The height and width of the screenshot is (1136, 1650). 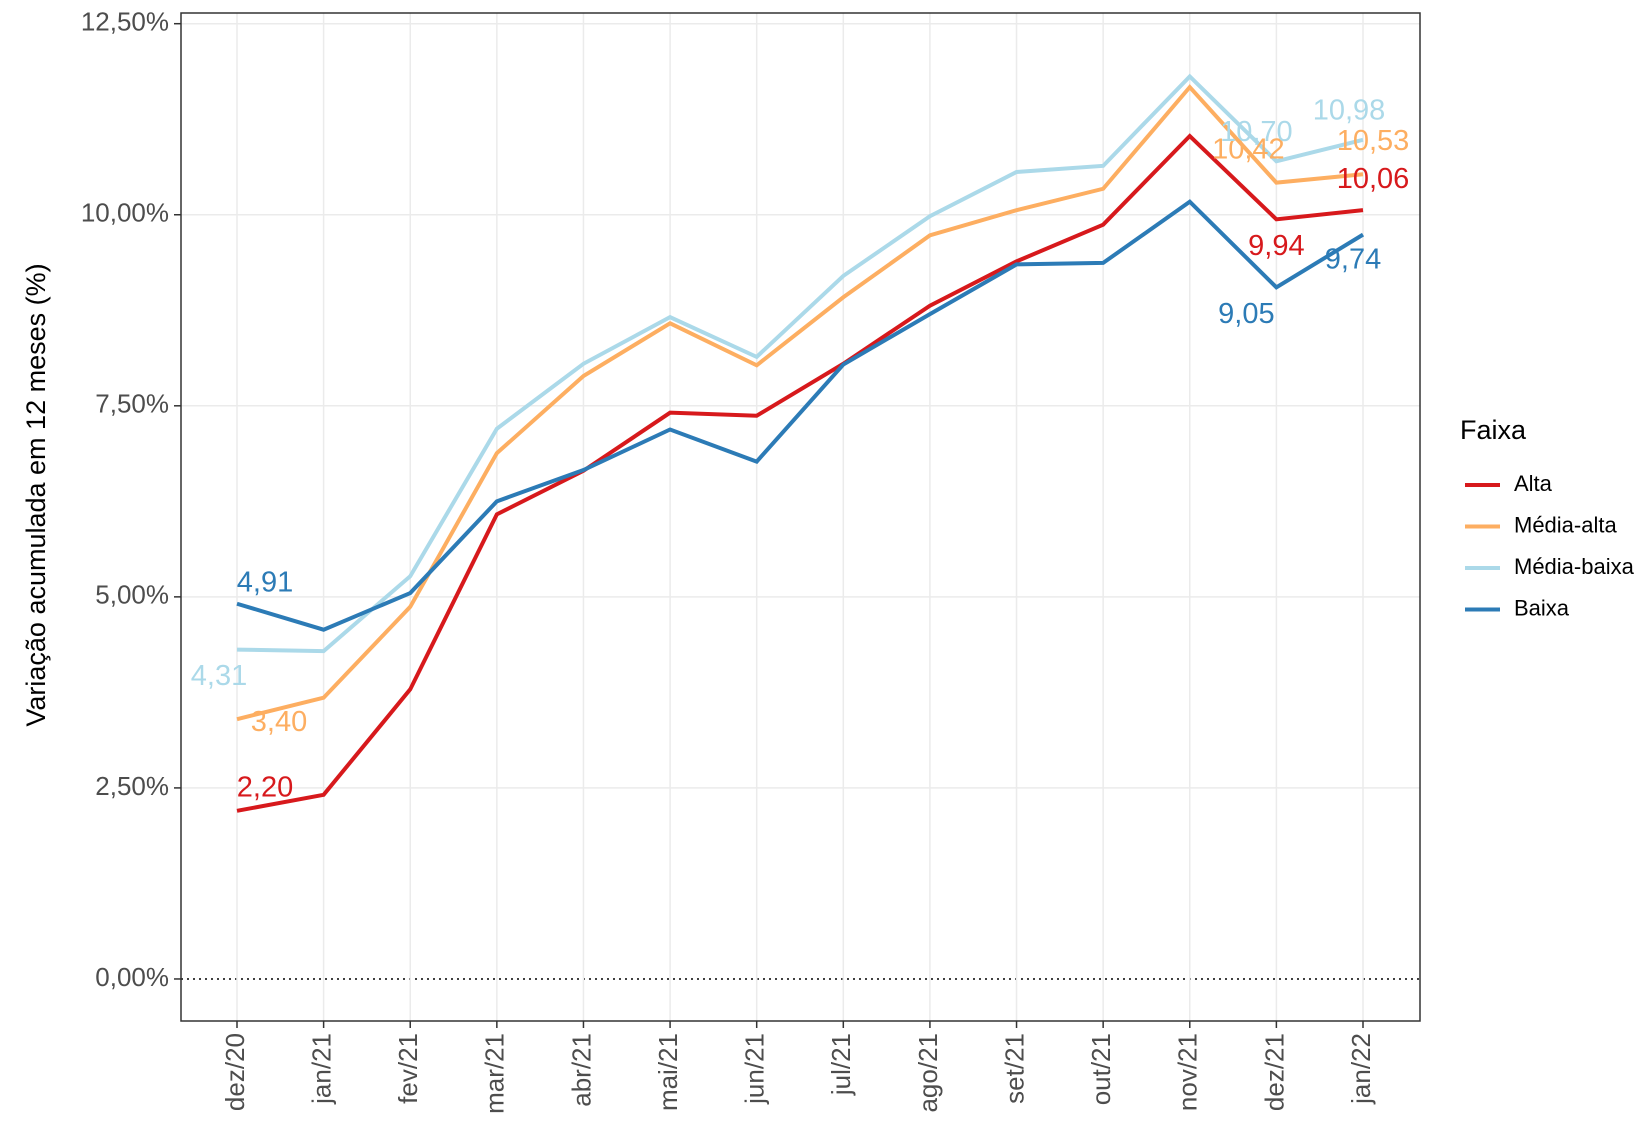 I want to click on x-tick-label: fev/21, so click(x=408, y=1068).